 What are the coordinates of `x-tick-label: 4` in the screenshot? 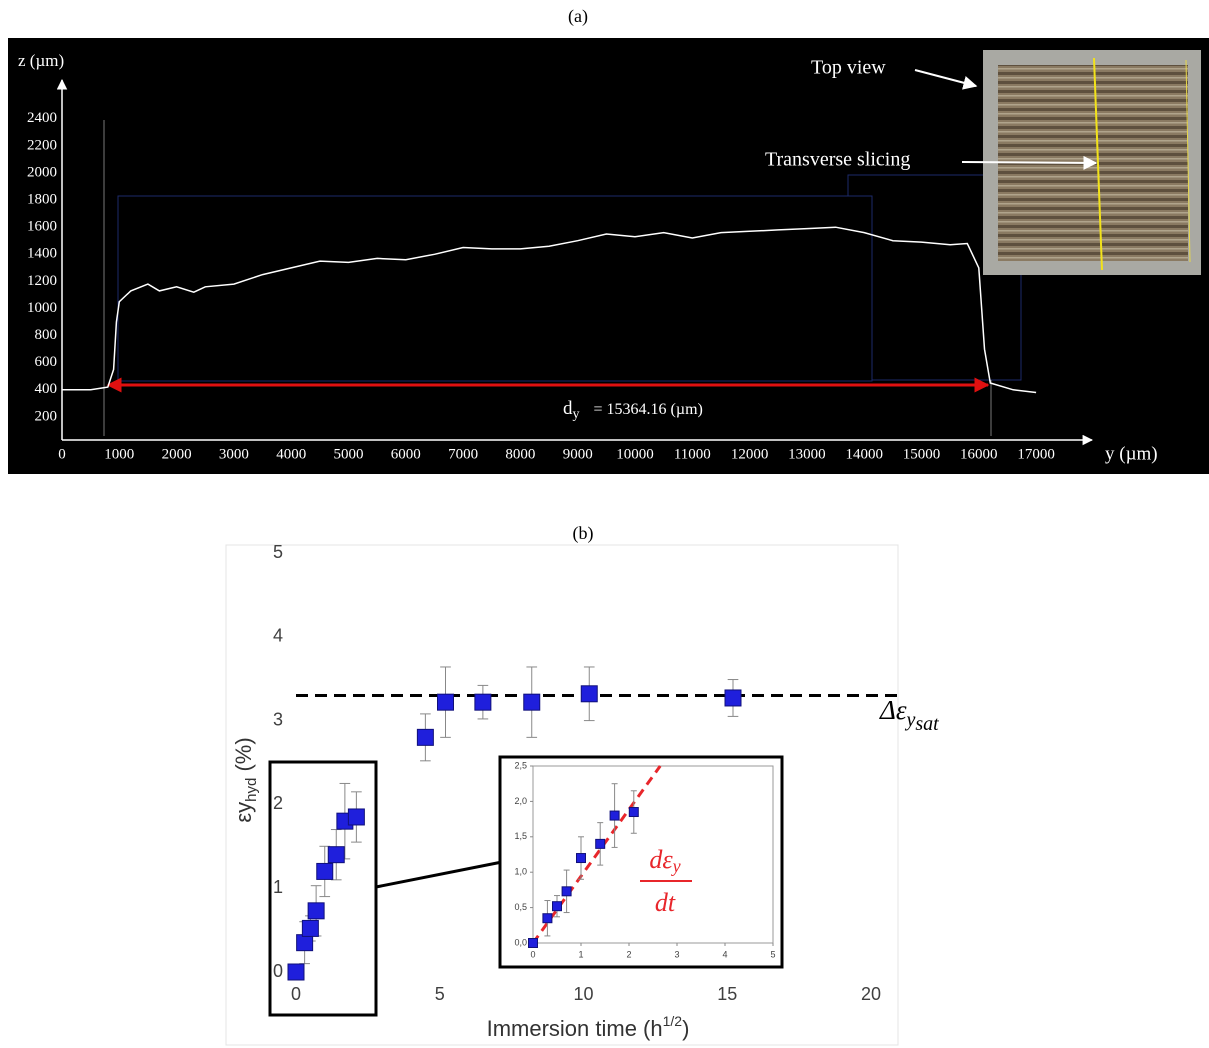 It's located at (724, 954).